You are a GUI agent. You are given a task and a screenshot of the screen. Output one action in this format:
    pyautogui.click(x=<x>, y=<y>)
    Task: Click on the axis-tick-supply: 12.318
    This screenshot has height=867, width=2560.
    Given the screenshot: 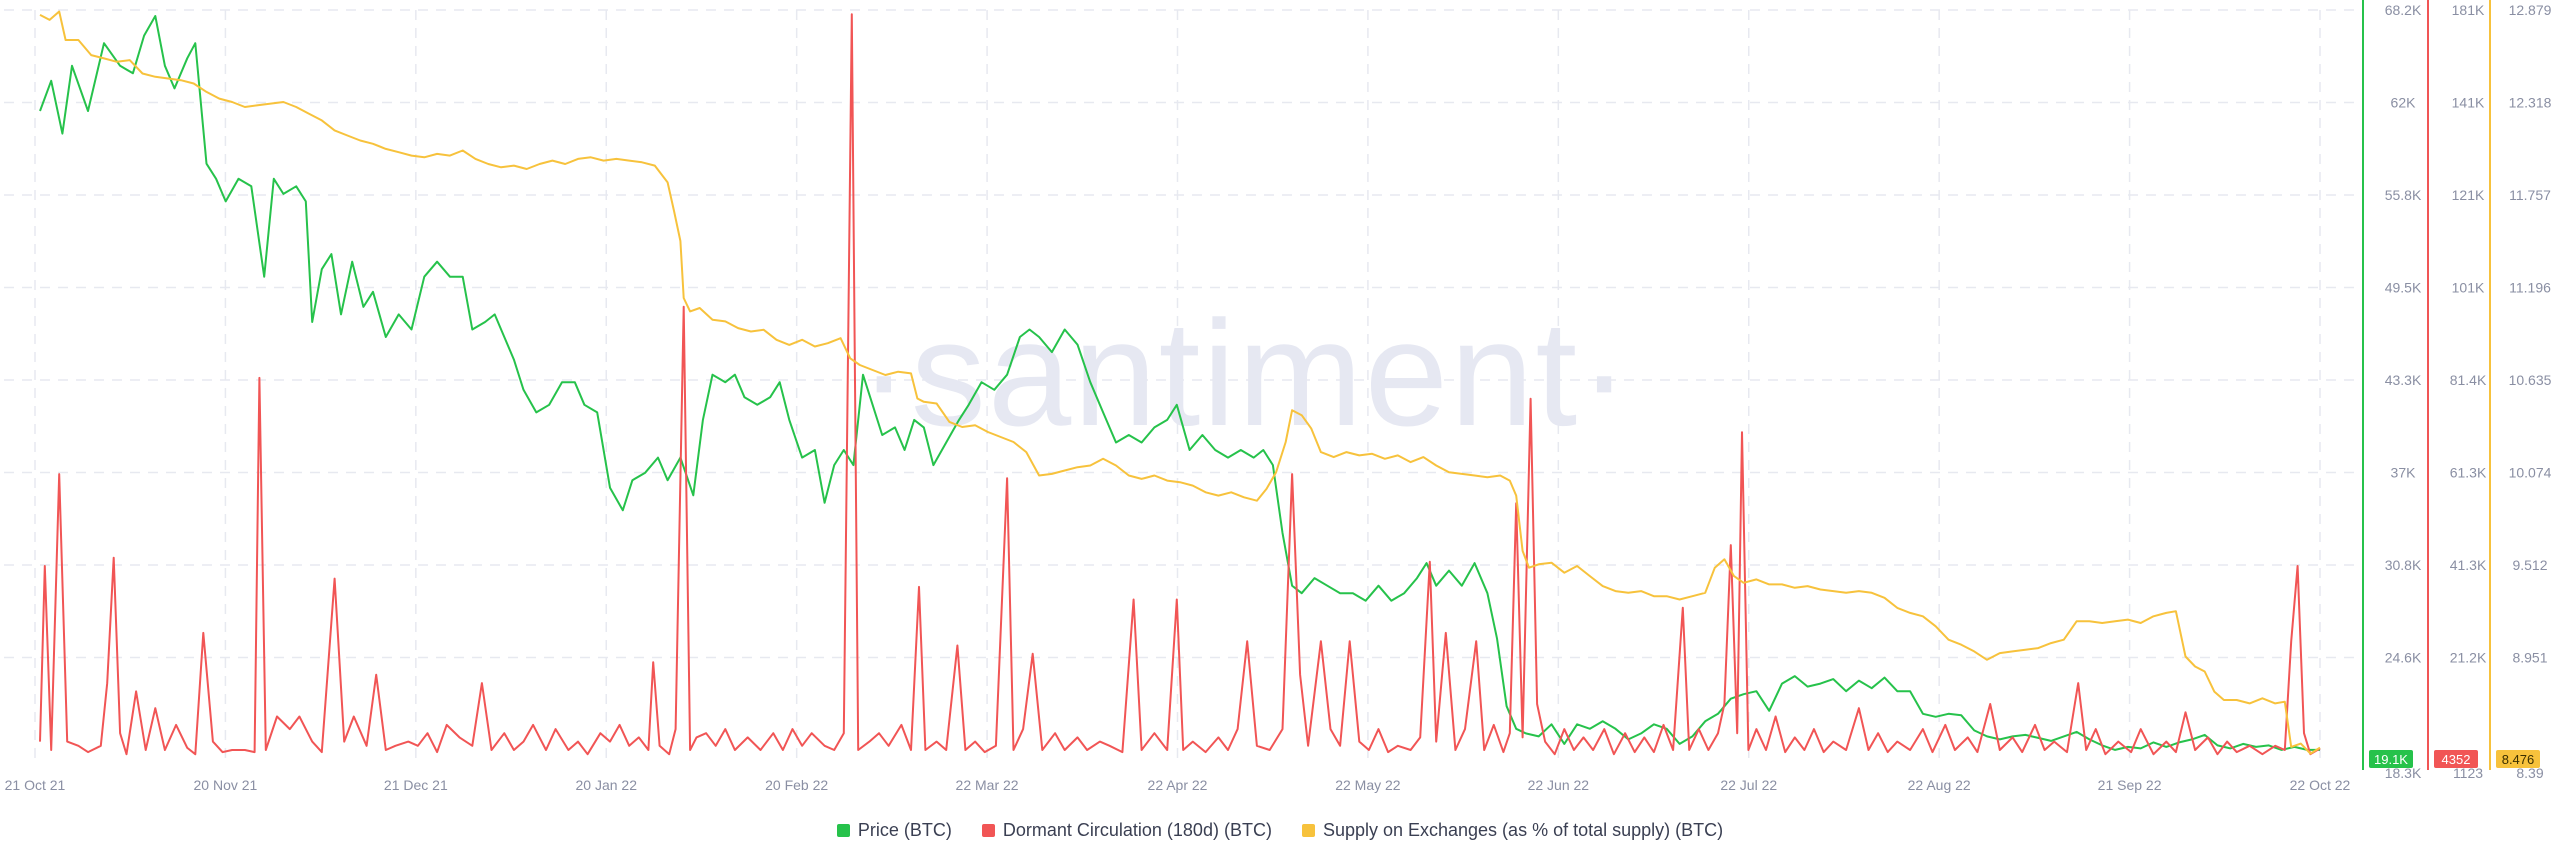 What is the action you would take?
    pyautogui.click(x=2530, y=103)
    